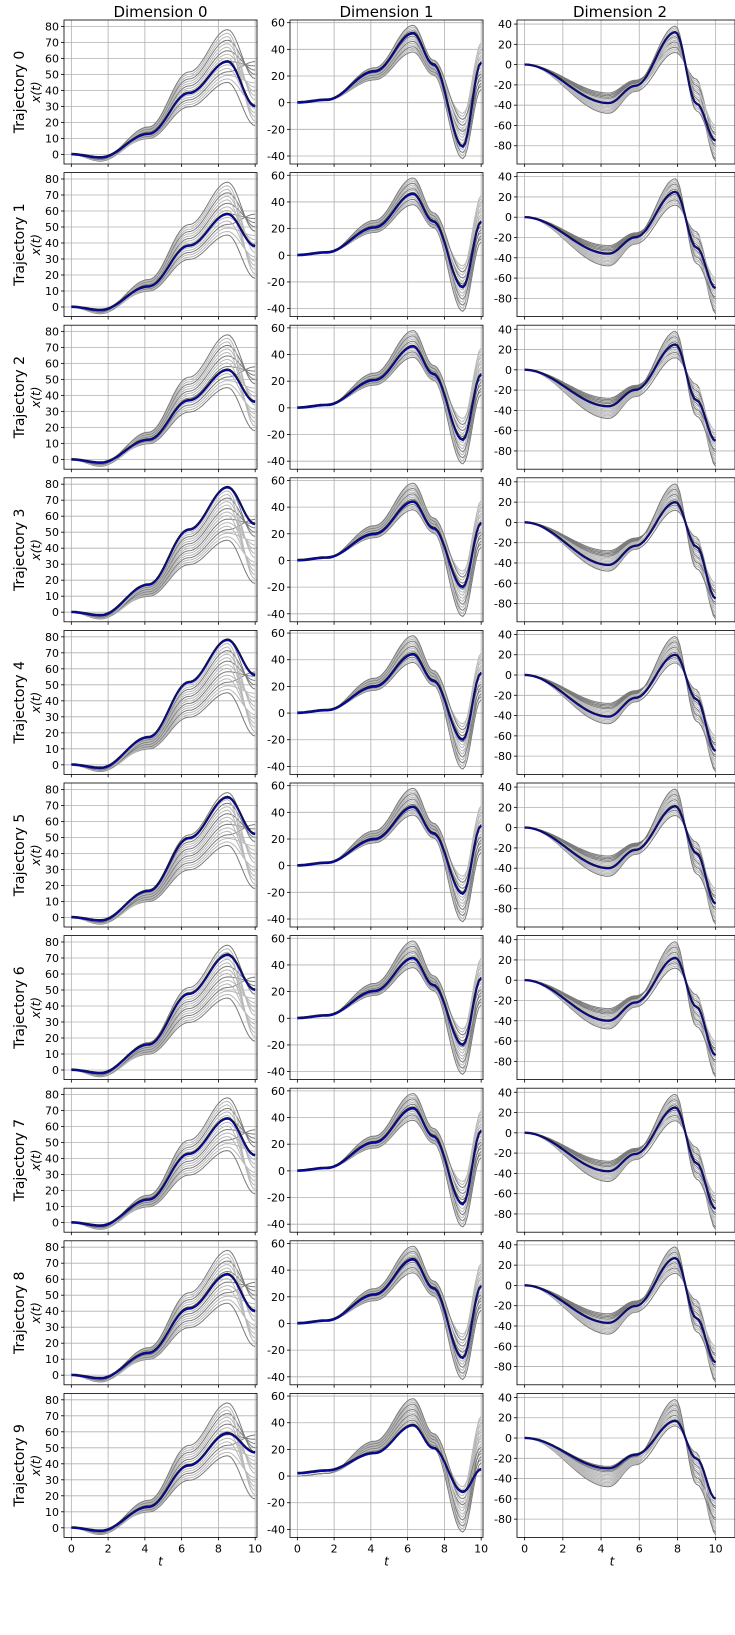 Image resolution: width=735 pixels, height=1635 pixels. Describe the element at coordinates (20, 703) in the screenshot. I see `row-label-trajectory-4: Trajectory 4` at that location.